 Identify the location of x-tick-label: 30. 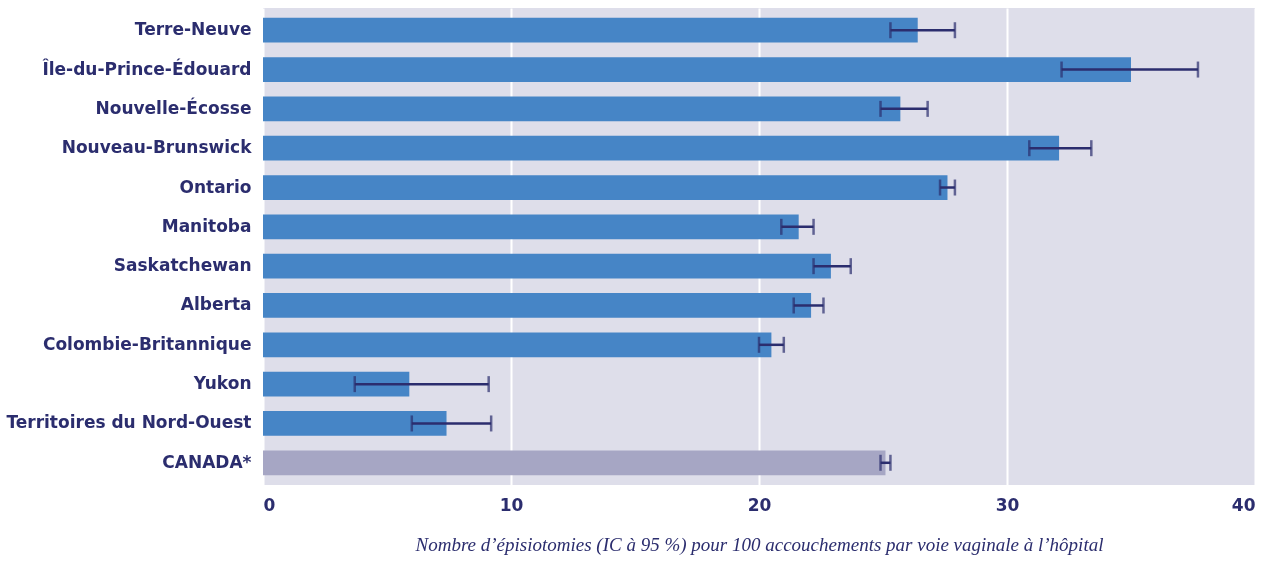
(1007, 504).